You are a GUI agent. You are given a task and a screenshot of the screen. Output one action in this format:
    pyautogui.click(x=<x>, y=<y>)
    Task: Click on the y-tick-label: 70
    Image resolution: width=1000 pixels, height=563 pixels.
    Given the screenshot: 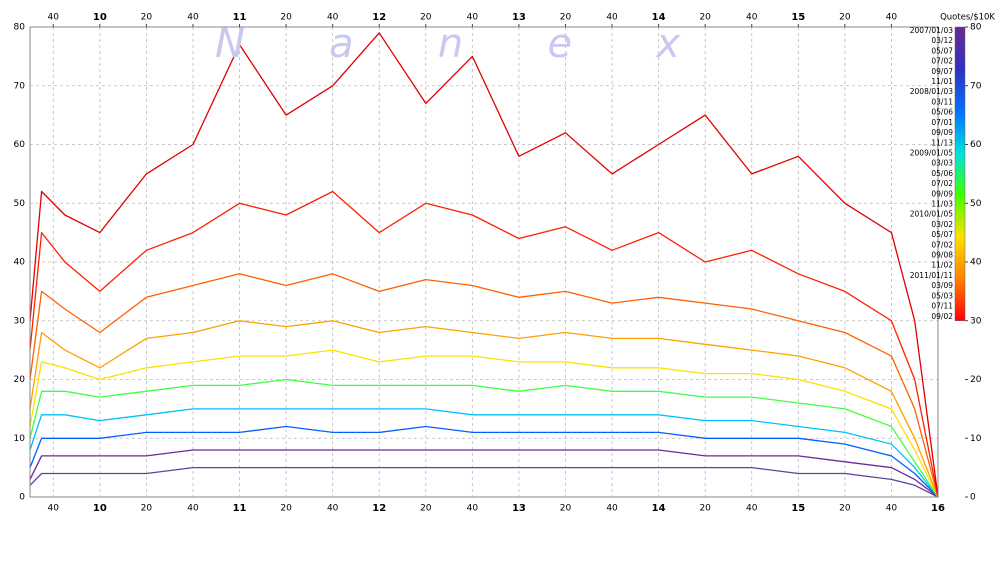 What is the action you would take?
    pyautogui.click(x=20, y=86)
    